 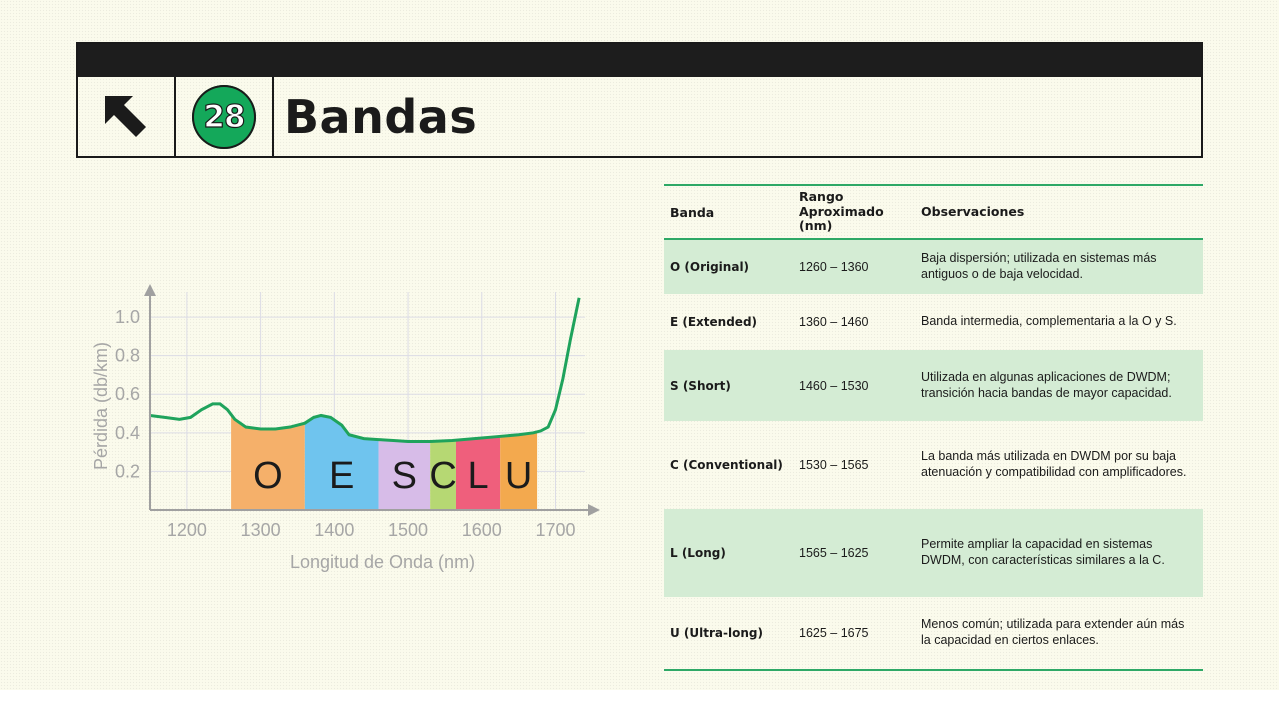 I want to click on y-tick-labels: 0.2 0.4 0.6 0.8 1.0, so click(x=127, y=394).